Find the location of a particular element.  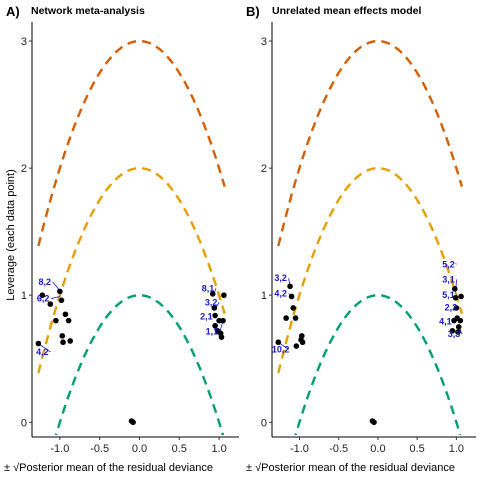

point-label: 5,1 is located at coordinates (448, 295).